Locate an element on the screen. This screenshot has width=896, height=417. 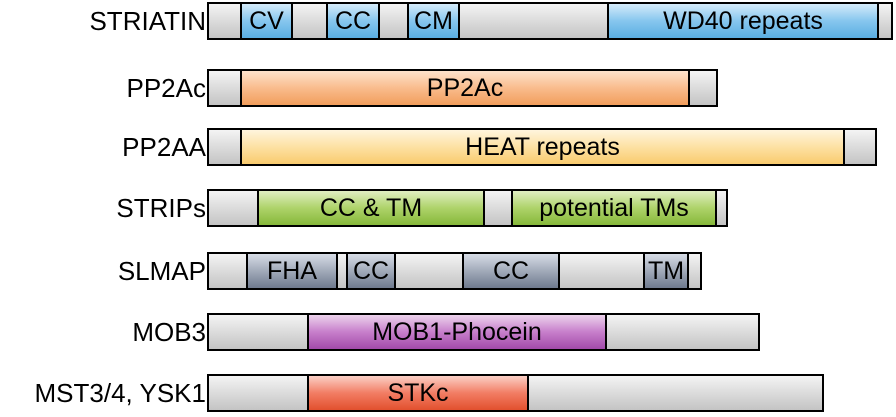
protein-bar-mst3-4-ysk1: STKc is located at coordinates (515, 393).